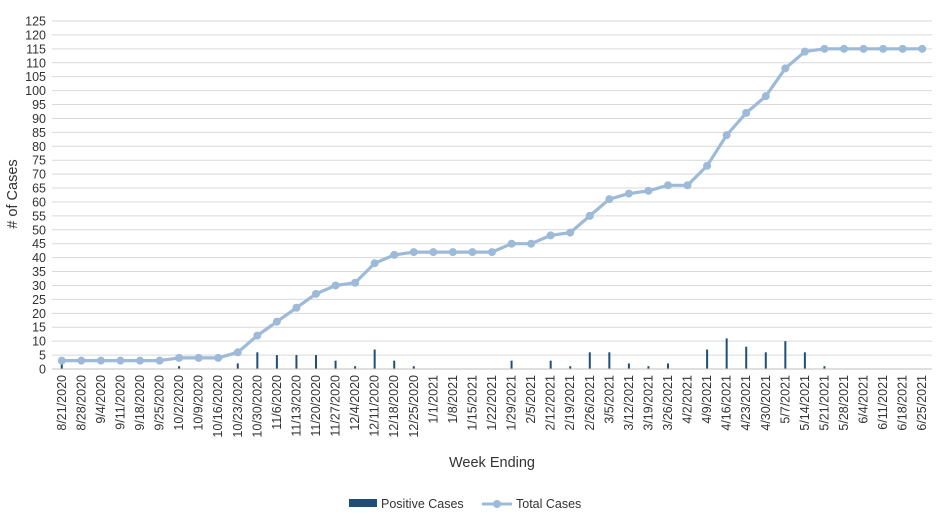 Image resolution: width=938 pixels, height=518 pixels. What do you see at coordinates (805, 403) in the screenshot?
I see `x-tick-label: 5/14/2021` at bounding box center [805, 403].